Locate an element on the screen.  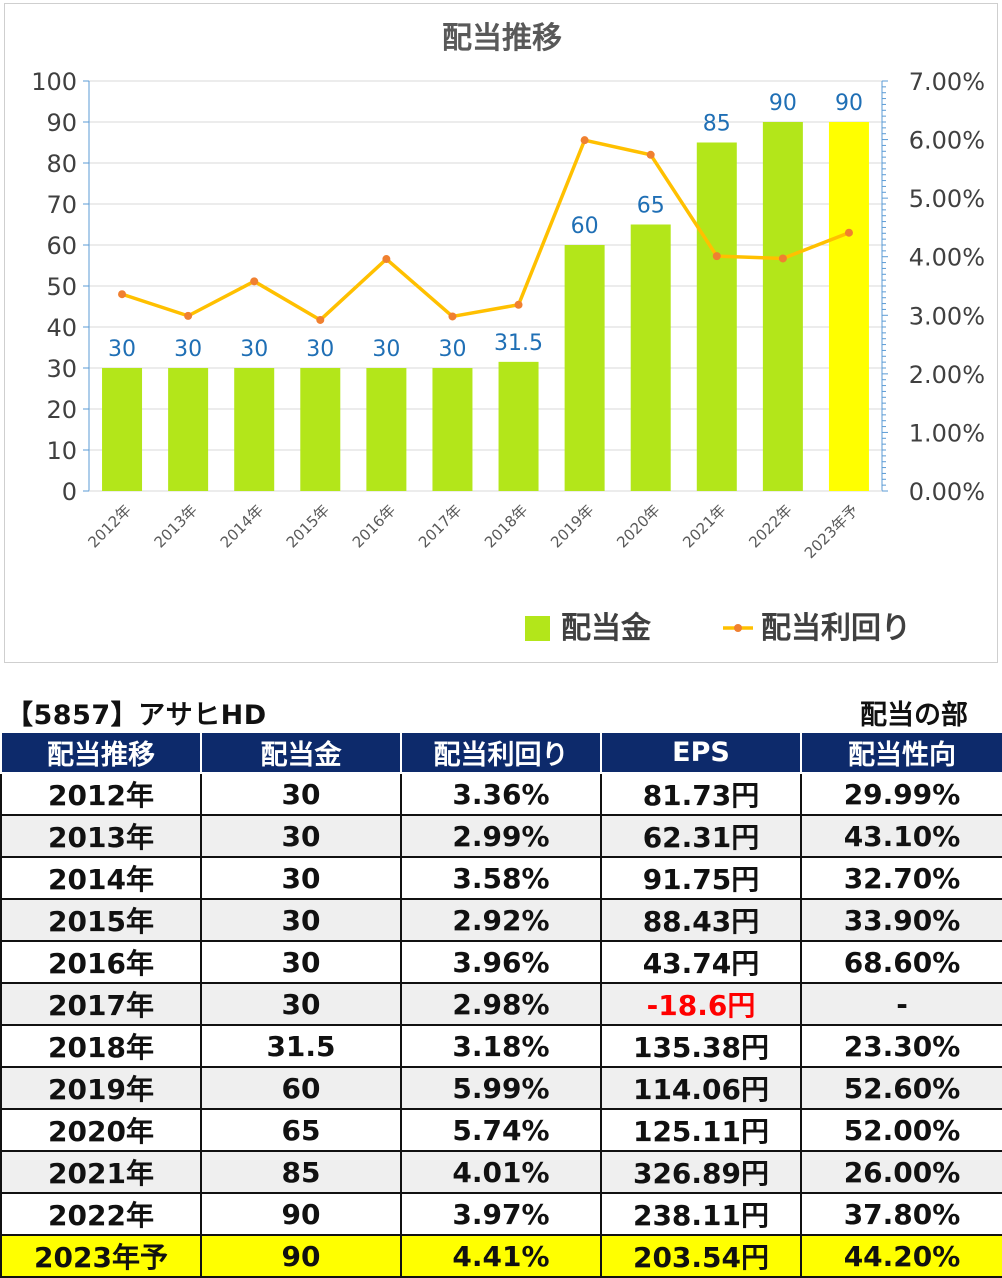
cell-yield: 4.01% is located at coordinates (501, 1172).